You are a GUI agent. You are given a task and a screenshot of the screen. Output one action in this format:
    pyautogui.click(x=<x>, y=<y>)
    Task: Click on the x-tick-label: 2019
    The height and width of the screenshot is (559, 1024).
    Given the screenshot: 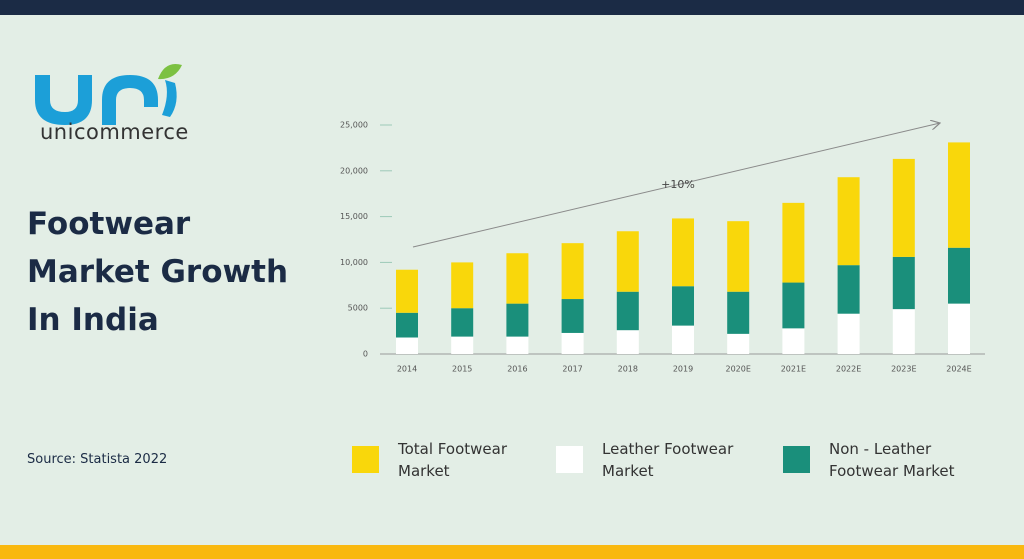 What is the action you would take?
    pyautogui.click(x=683, y=369)
    